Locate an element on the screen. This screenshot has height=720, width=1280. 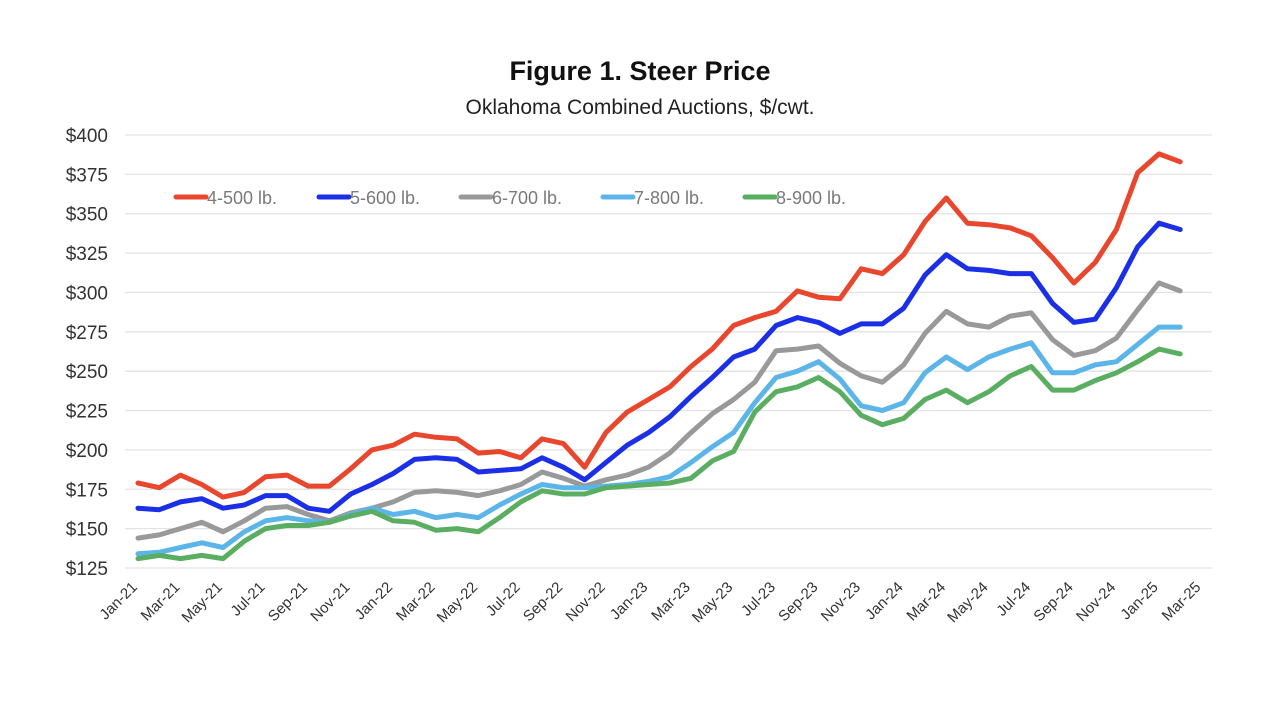
y-tick-label: $400 is located at coordinates (87, 136).